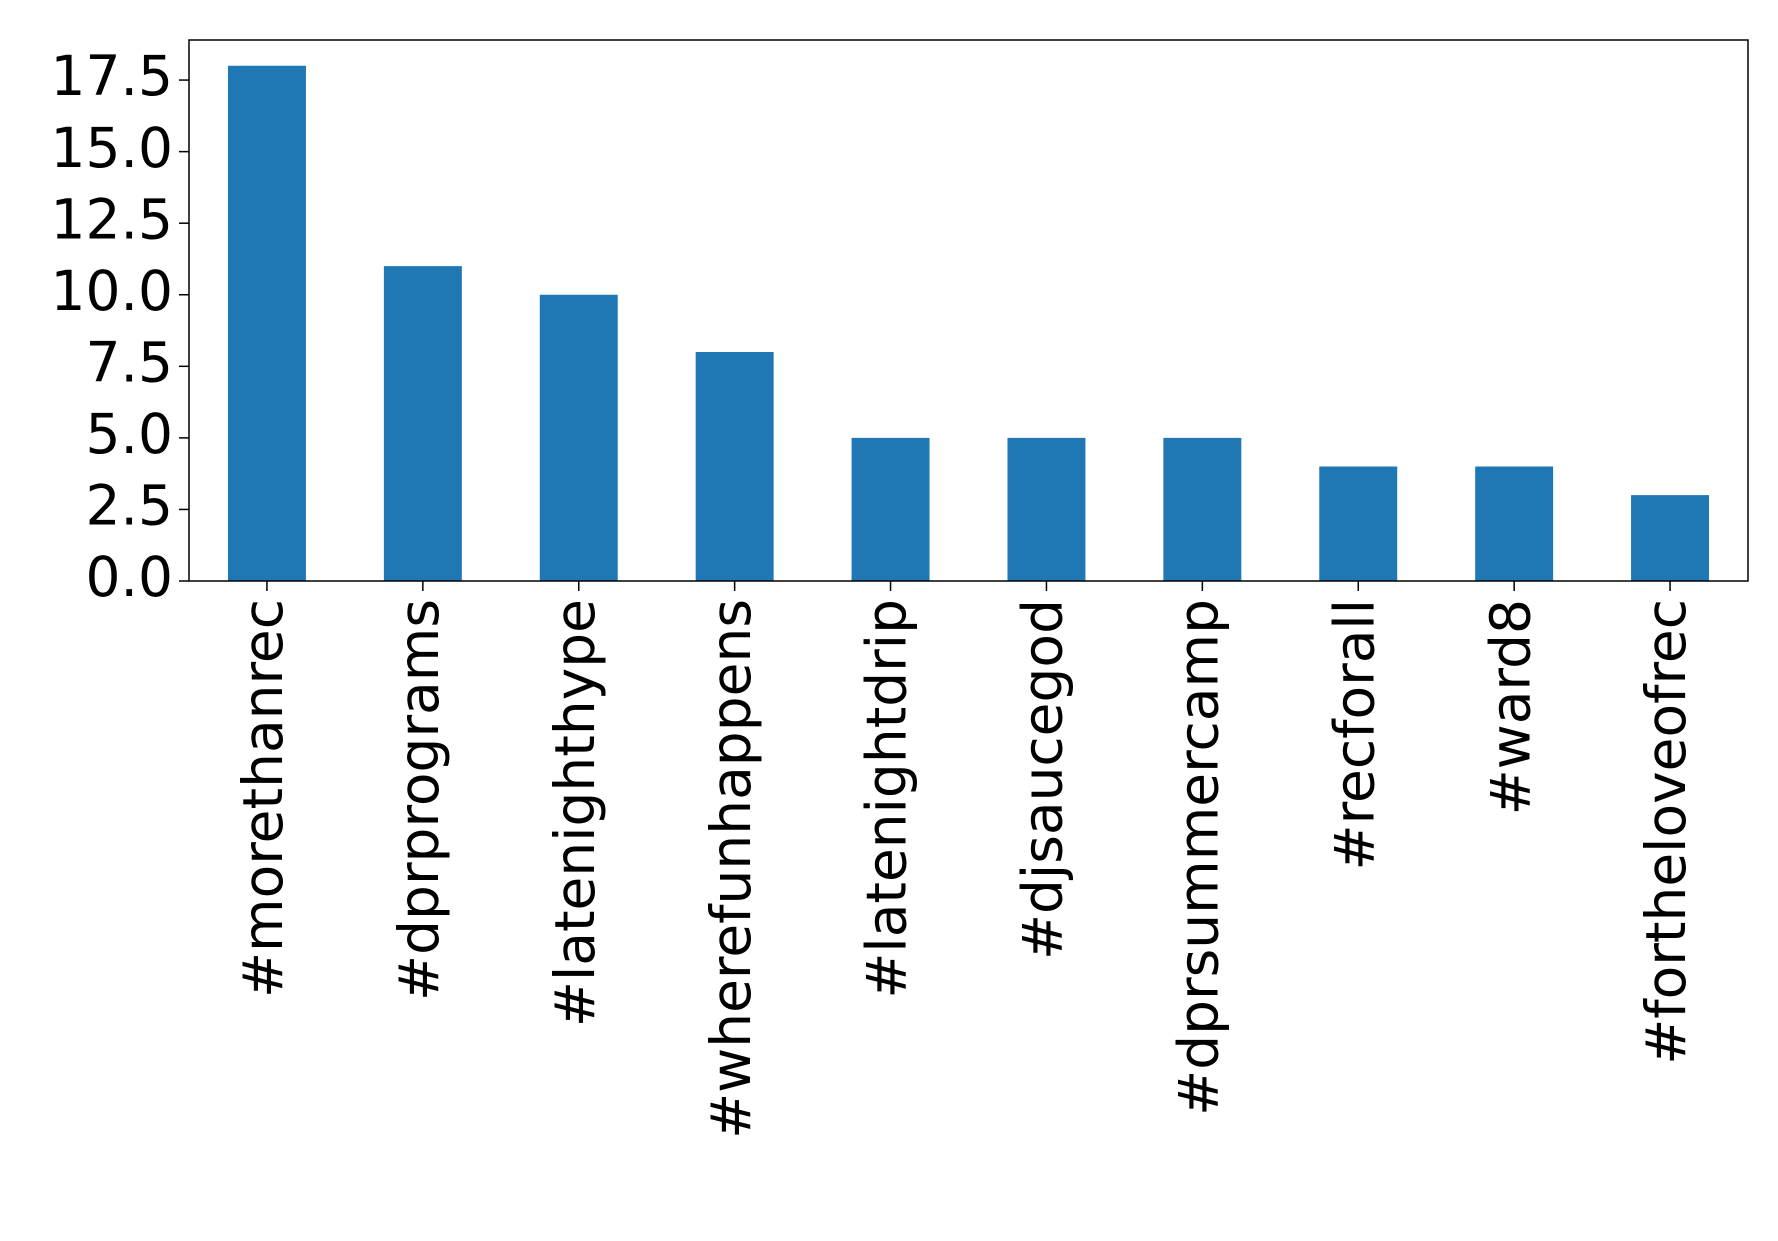  I want to click on y-tick-label: 17.5, so click(112, 76).